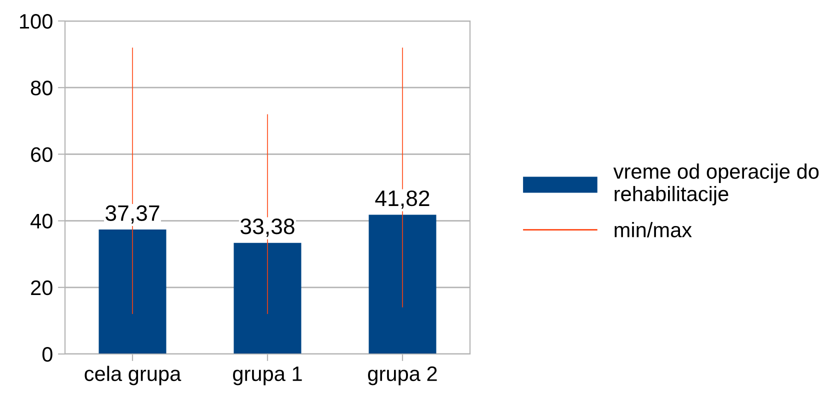 The height and width of the screenshot is (405, 838). Describe the element at coordinates (402, 199) in the screenshot. I see `data-label: 41,82` at that location.